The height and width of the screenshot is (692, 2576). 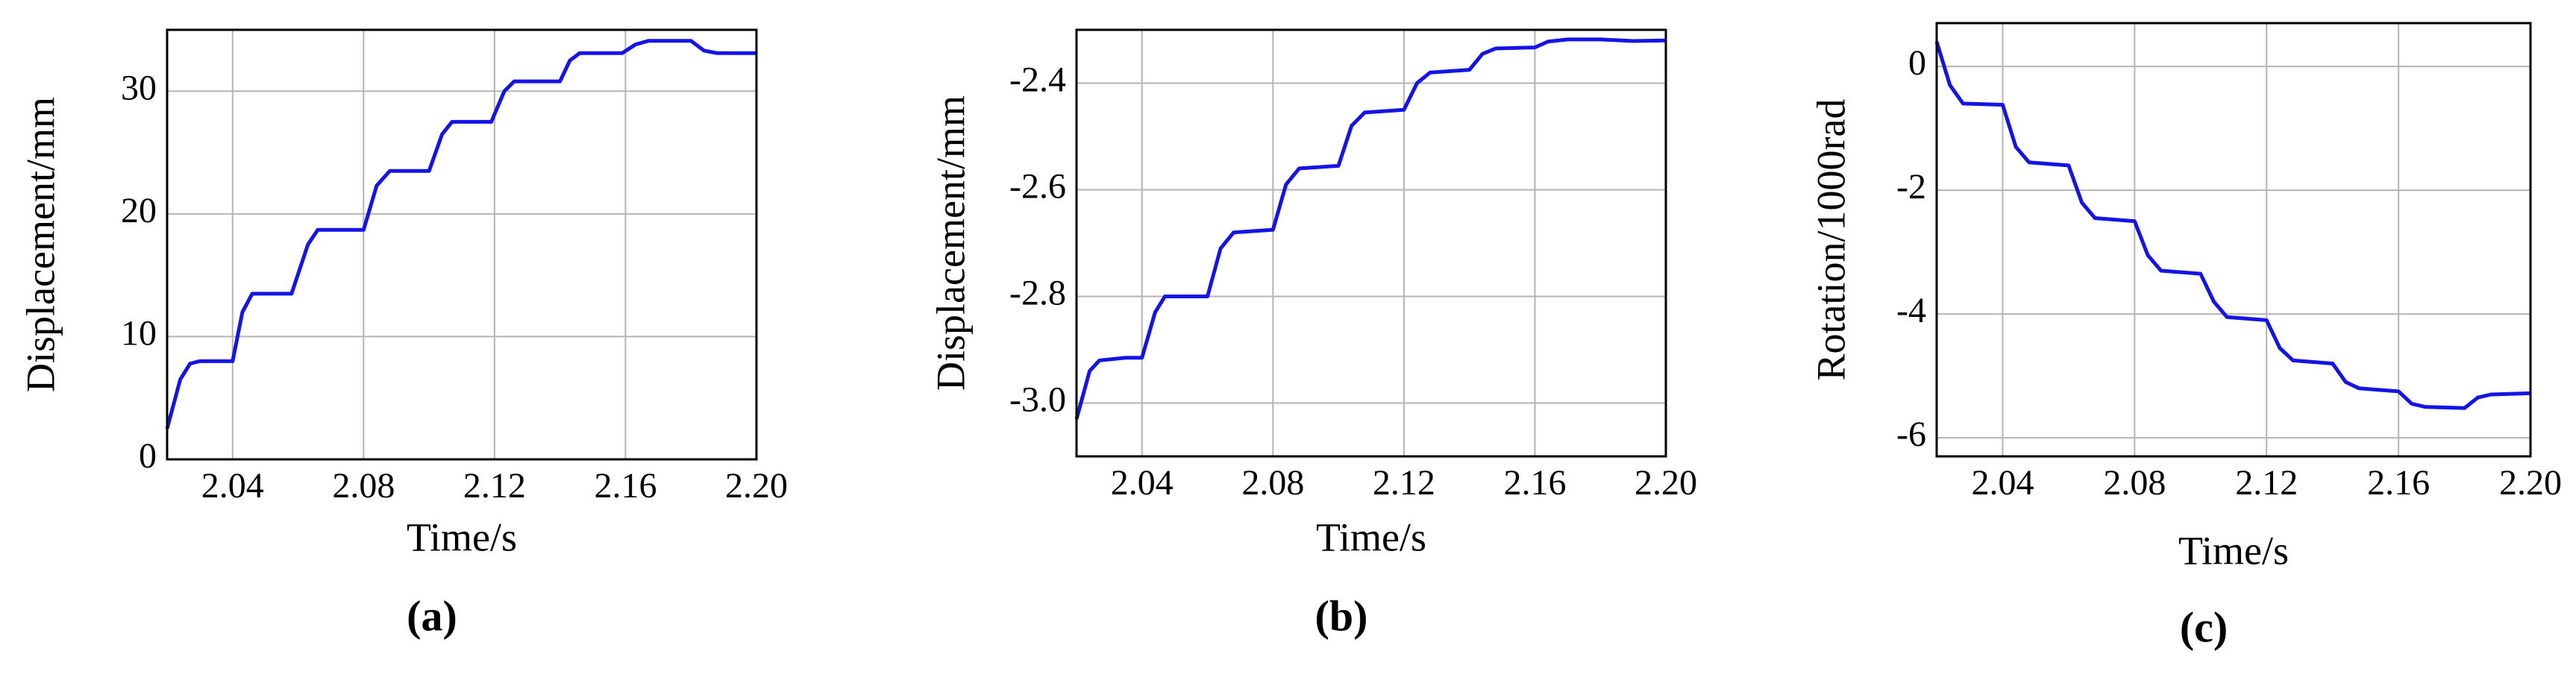 I want to click on y-tick-label: -4, so click(x=1911, y=310).